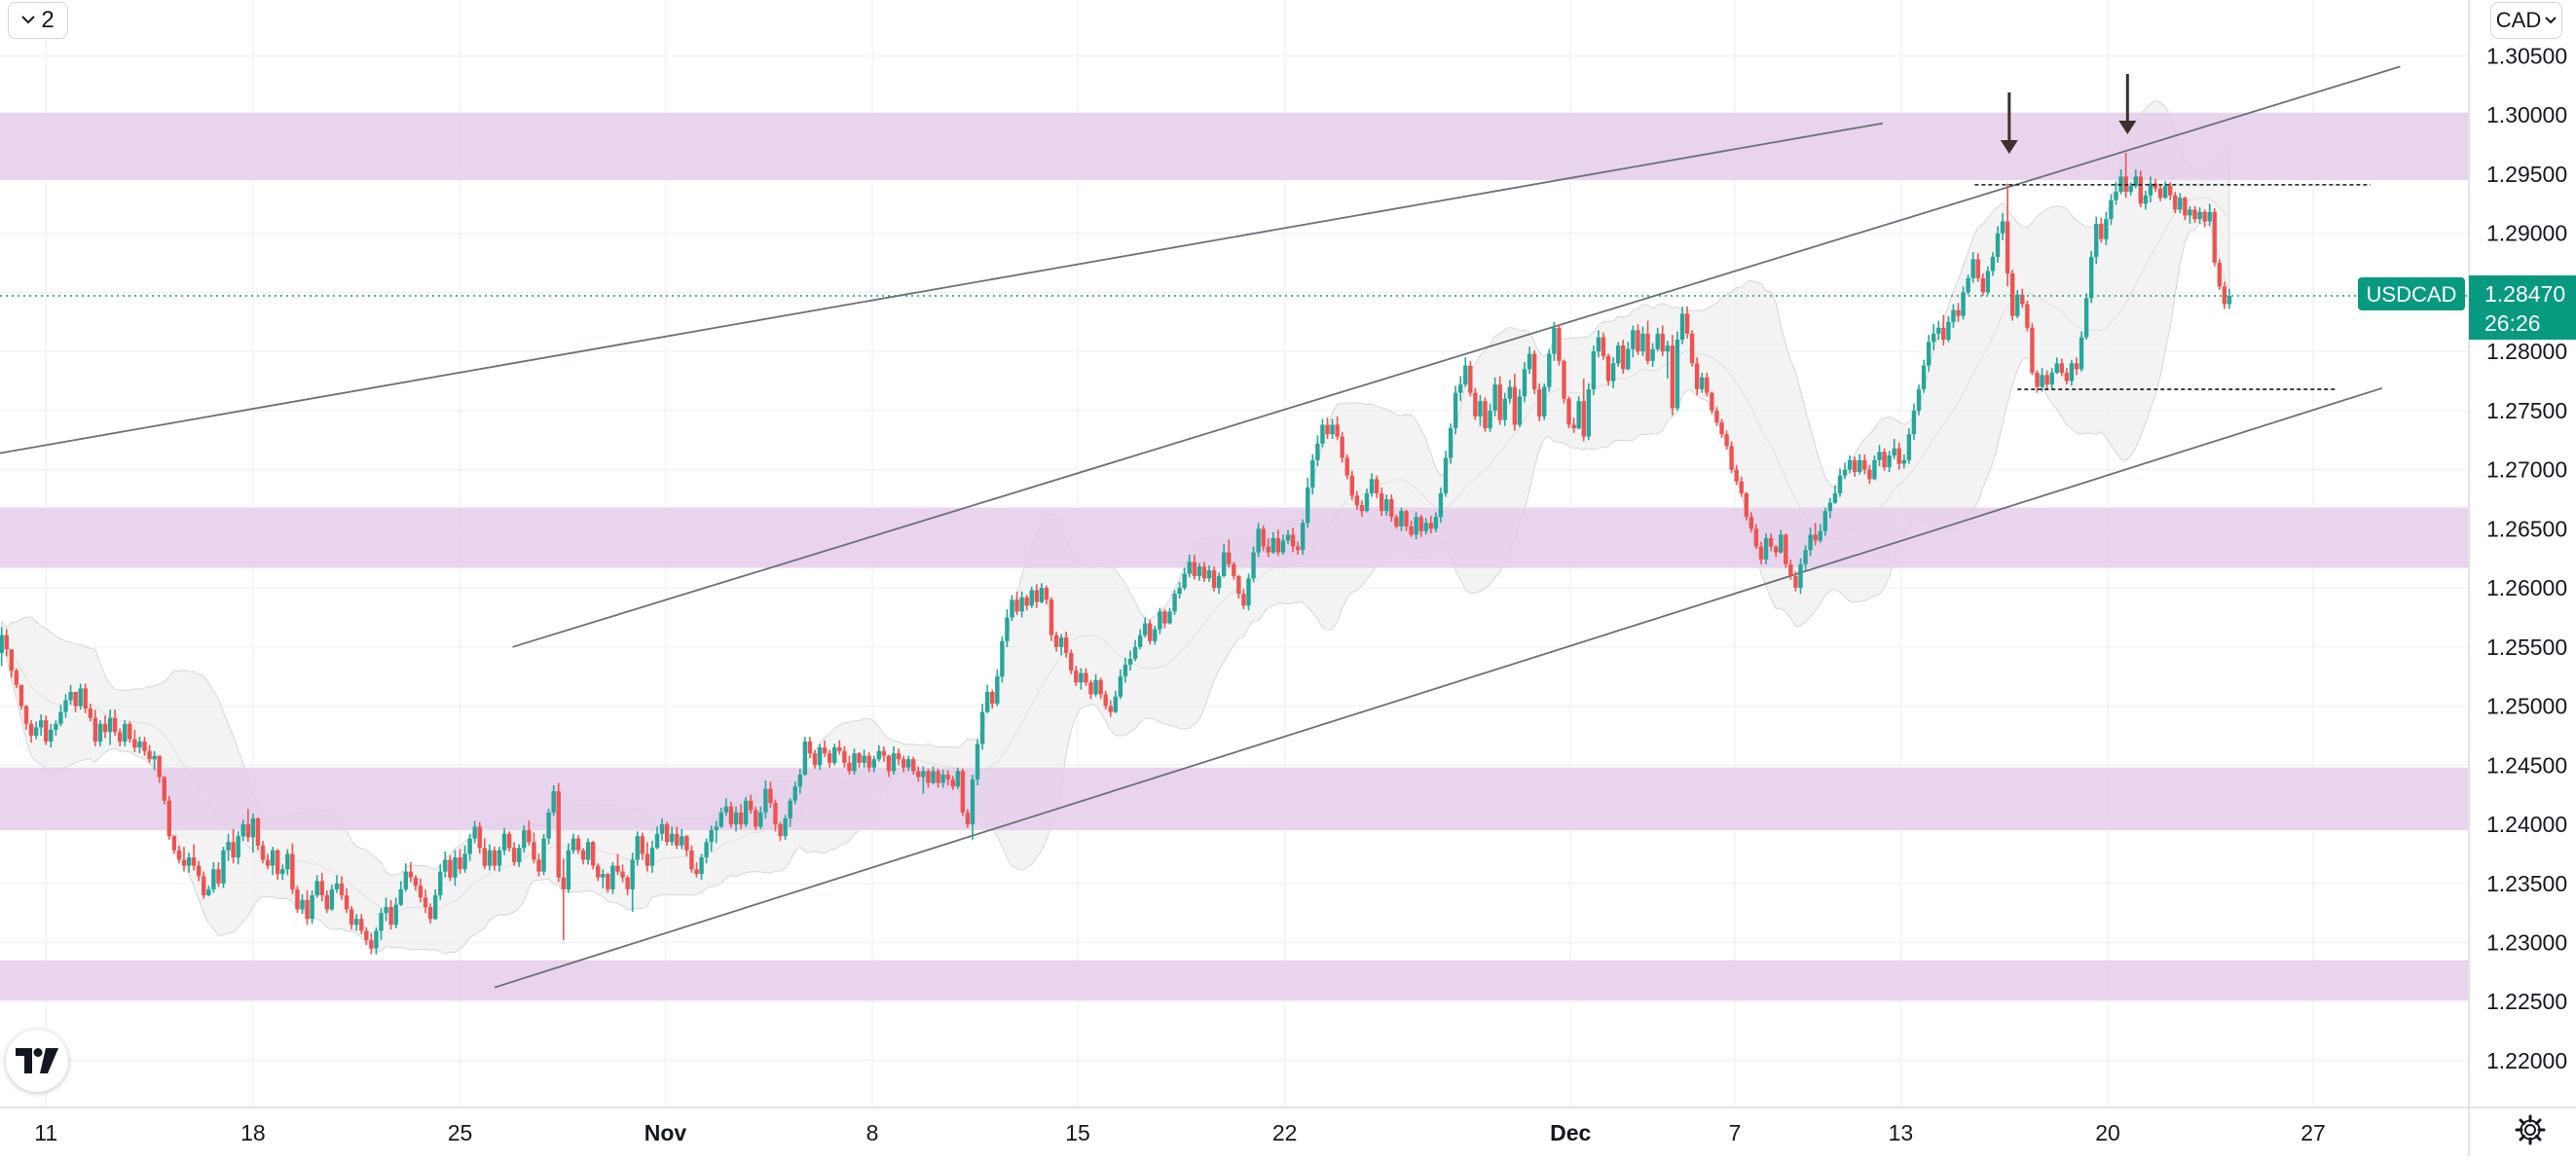 This screenshot has width=2576, height=1161. Describe the element at coordinates (2467, 307) in the screenshot. I see `symbol-price-label: USDCAD 1.28470 26:26` at that location.